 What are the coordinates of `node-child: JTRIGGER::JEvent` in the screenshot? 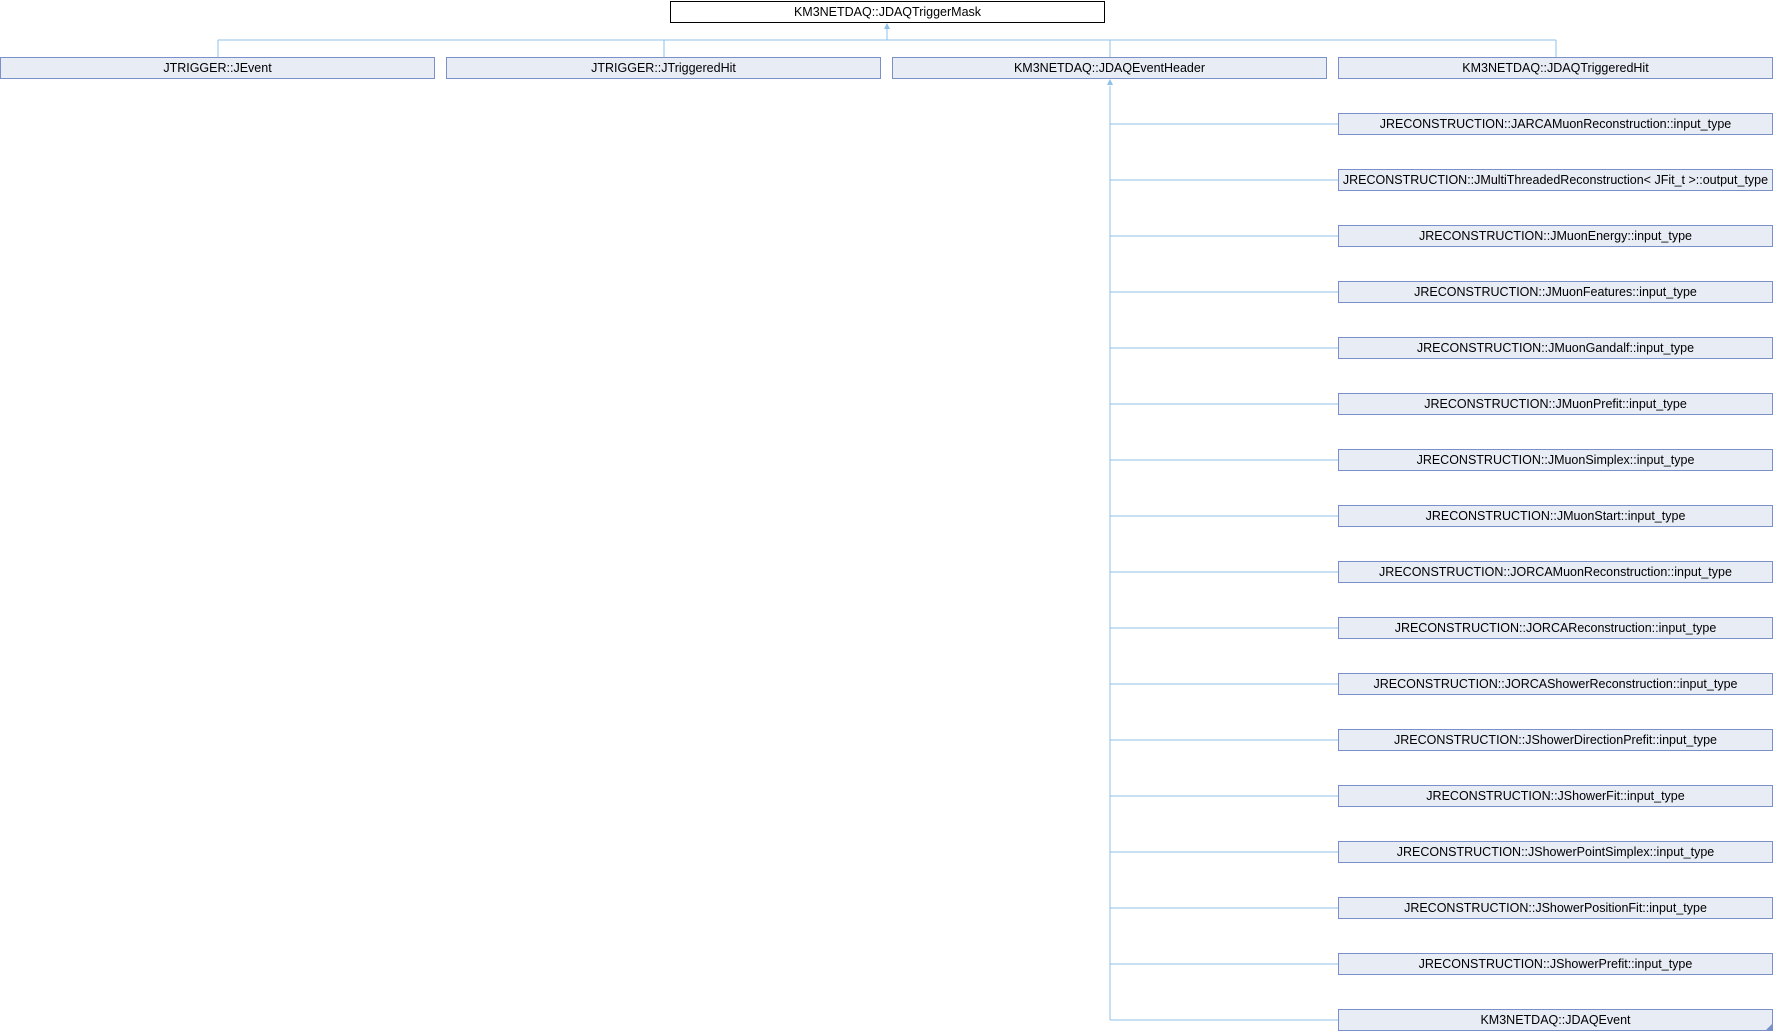 It's located at (217, 68).